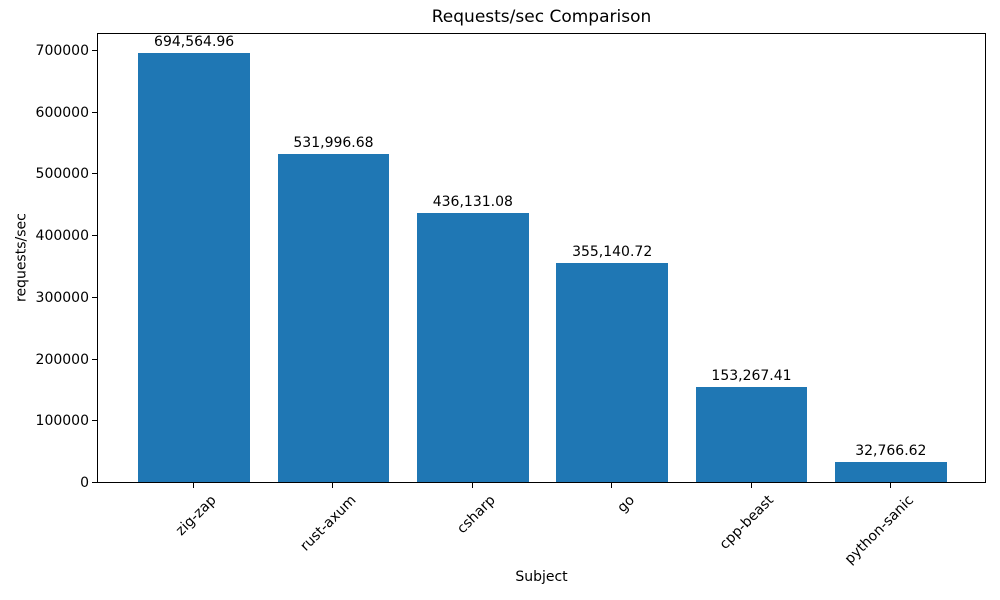  What do you see at coordinates (62, 236) in the screenshot?
I see `y-tick-label: 400000` at bounding box center [62, 236].